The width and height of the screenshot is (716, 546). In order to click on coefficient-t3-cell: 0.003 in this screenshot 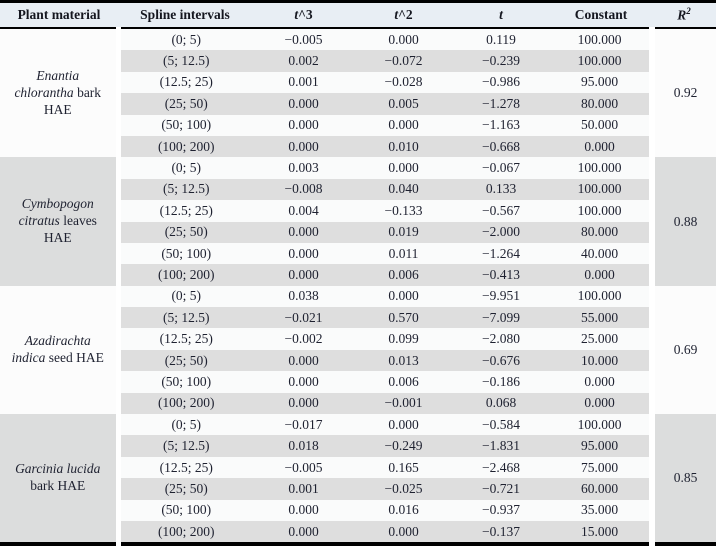, I will do `click(303, 168)`.